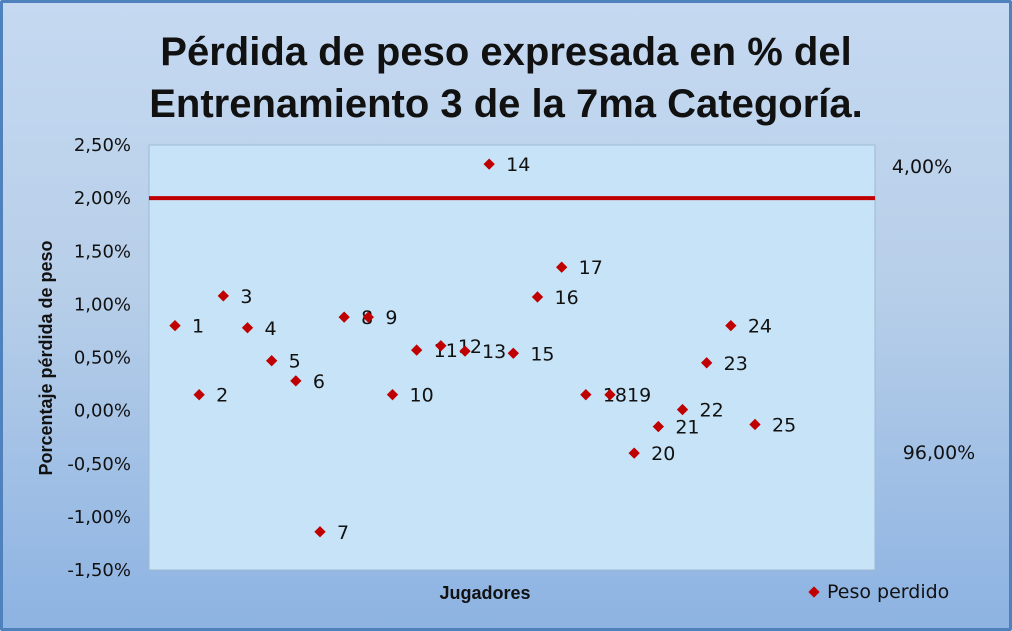 The image size is (1012, 631). What do you see at coordinates (784, 425) in the screenshot?
I see `data-label-25: 25` at bounding box center [784, 425].